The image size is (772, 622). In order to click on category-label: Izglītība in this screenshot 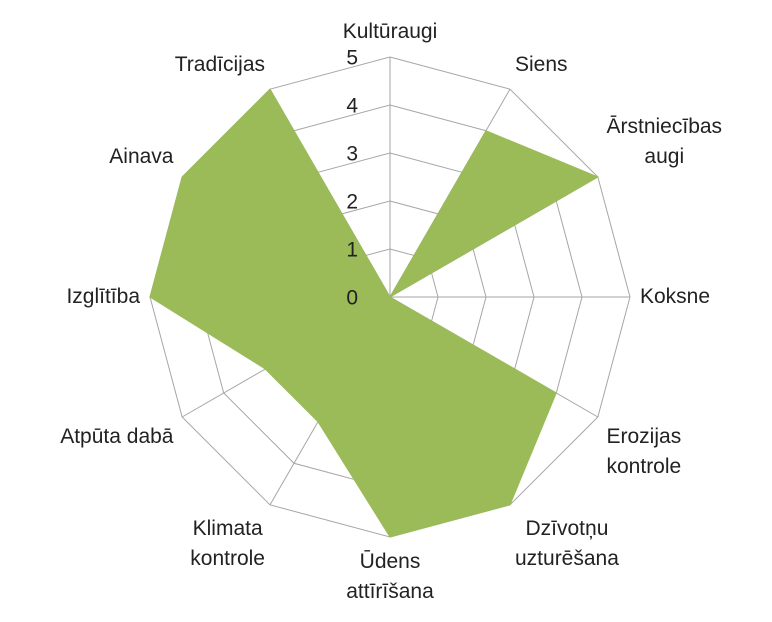, I will do `click(103, 296)`.